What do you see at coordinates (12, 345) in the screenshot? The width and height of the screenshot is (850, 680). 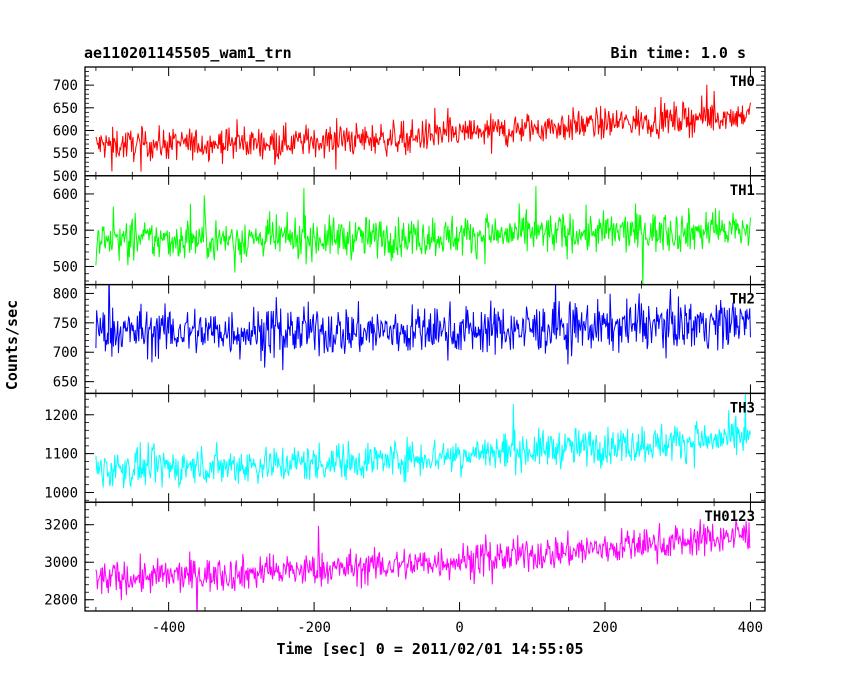 I see `y-axis-label: Counts/sec` at bounding box center [12, 345].